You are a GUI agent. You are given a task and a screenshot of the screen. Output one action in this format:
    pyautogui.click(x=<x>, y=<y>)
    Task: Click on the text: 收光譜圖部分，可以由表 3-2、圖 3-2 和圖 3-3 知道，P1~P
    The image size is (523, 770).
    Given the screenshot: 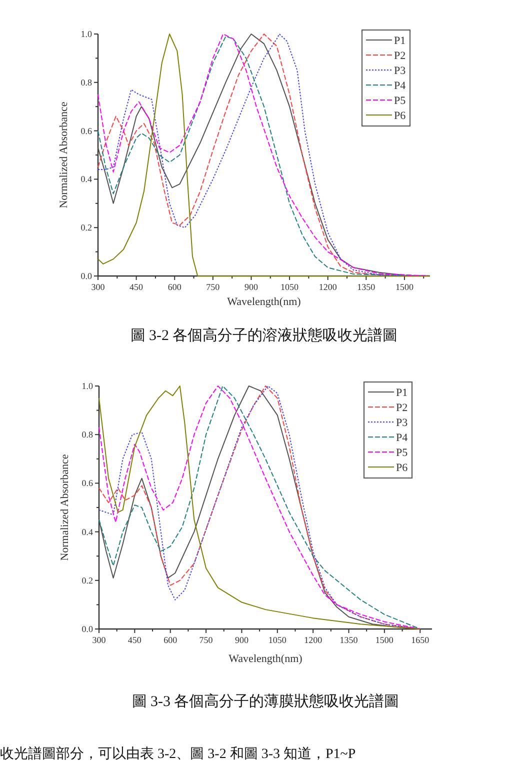 What is the action you would take?
    pyautogui.click(x=178, y=754)
    